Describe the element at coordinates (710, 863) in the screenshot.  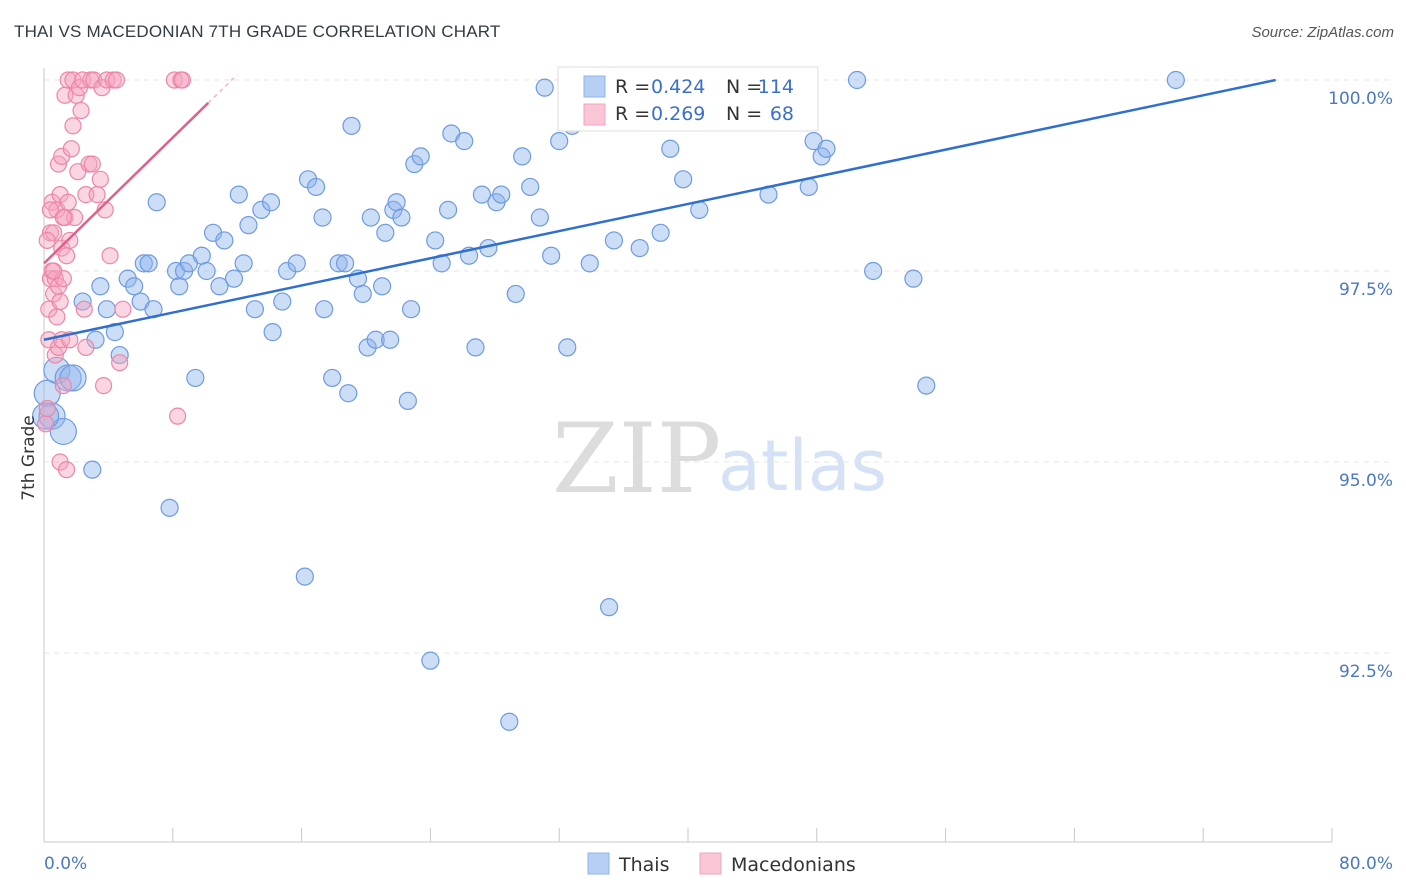
I see `bottom-legend-swatch-macedonians` at that location.